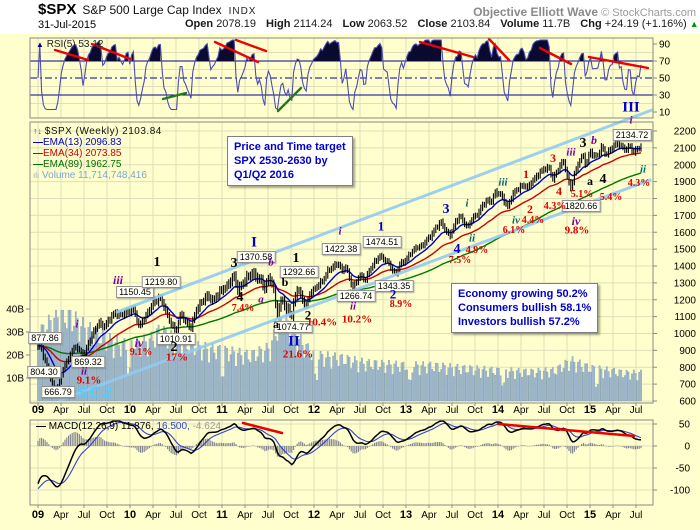 This screenshot has width=700, height=530. What do you see at coordinates (103, 131) in the screenshot?
I see `price-legend-title: $SPX (Weekly) 2103.84` at bounding box center [103, 131].